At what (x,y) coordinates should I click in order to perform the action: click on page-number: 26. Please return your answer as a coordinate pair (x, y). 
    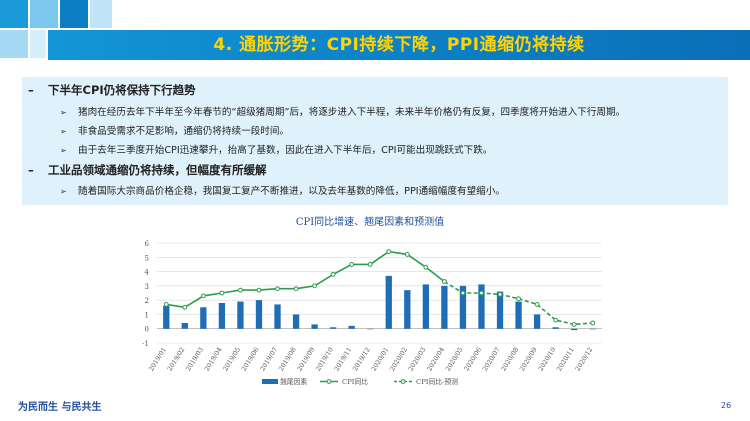
    Looking at the image, I should click on (726, 405).